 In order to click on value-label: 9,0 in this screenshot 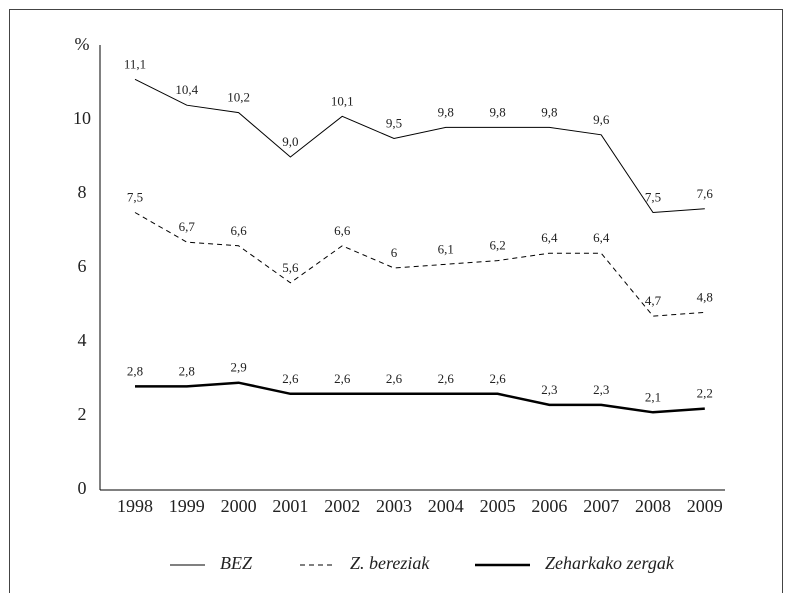, I will do `click(290, 141)`.